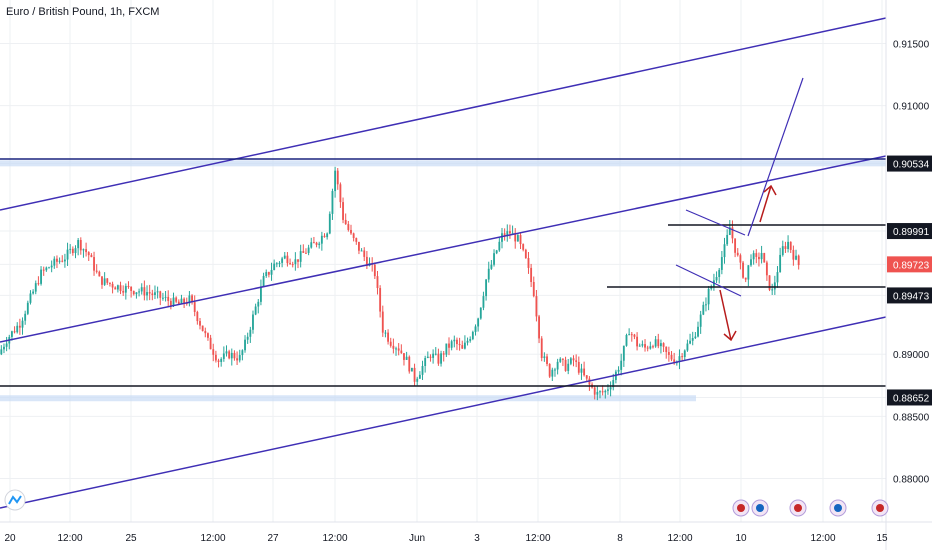 Image resolution: width=932 pixels, height=555 pixels. What do you see at coordinates (83, 12) in the screenshot?
I see `chart-title: Euro / British Pound, 1h, FXCM` at bounding box center [83, 12].